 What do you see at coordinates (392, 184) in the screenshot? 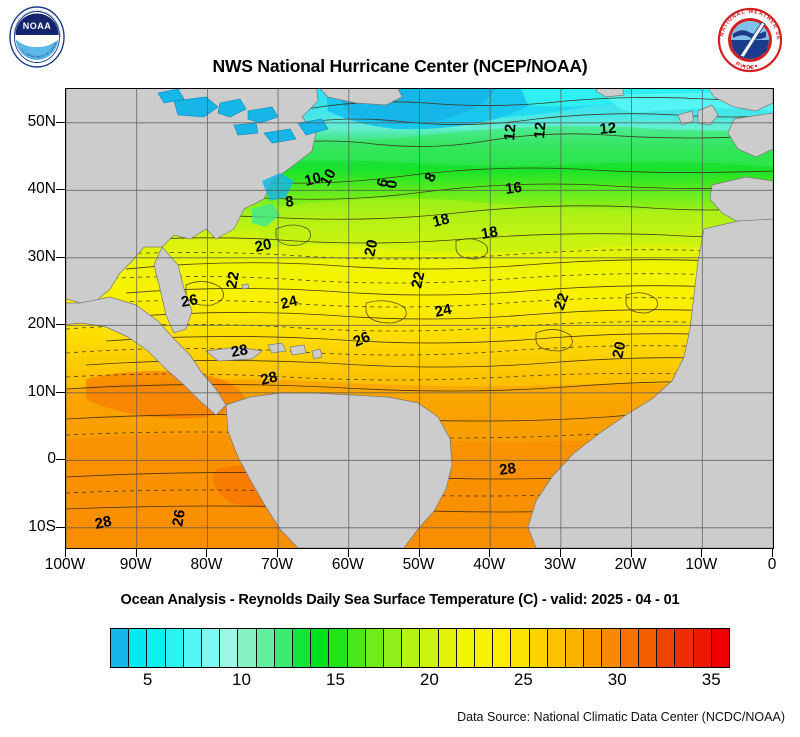
I see `svg-text: 0` at bounding box center [392, 184].